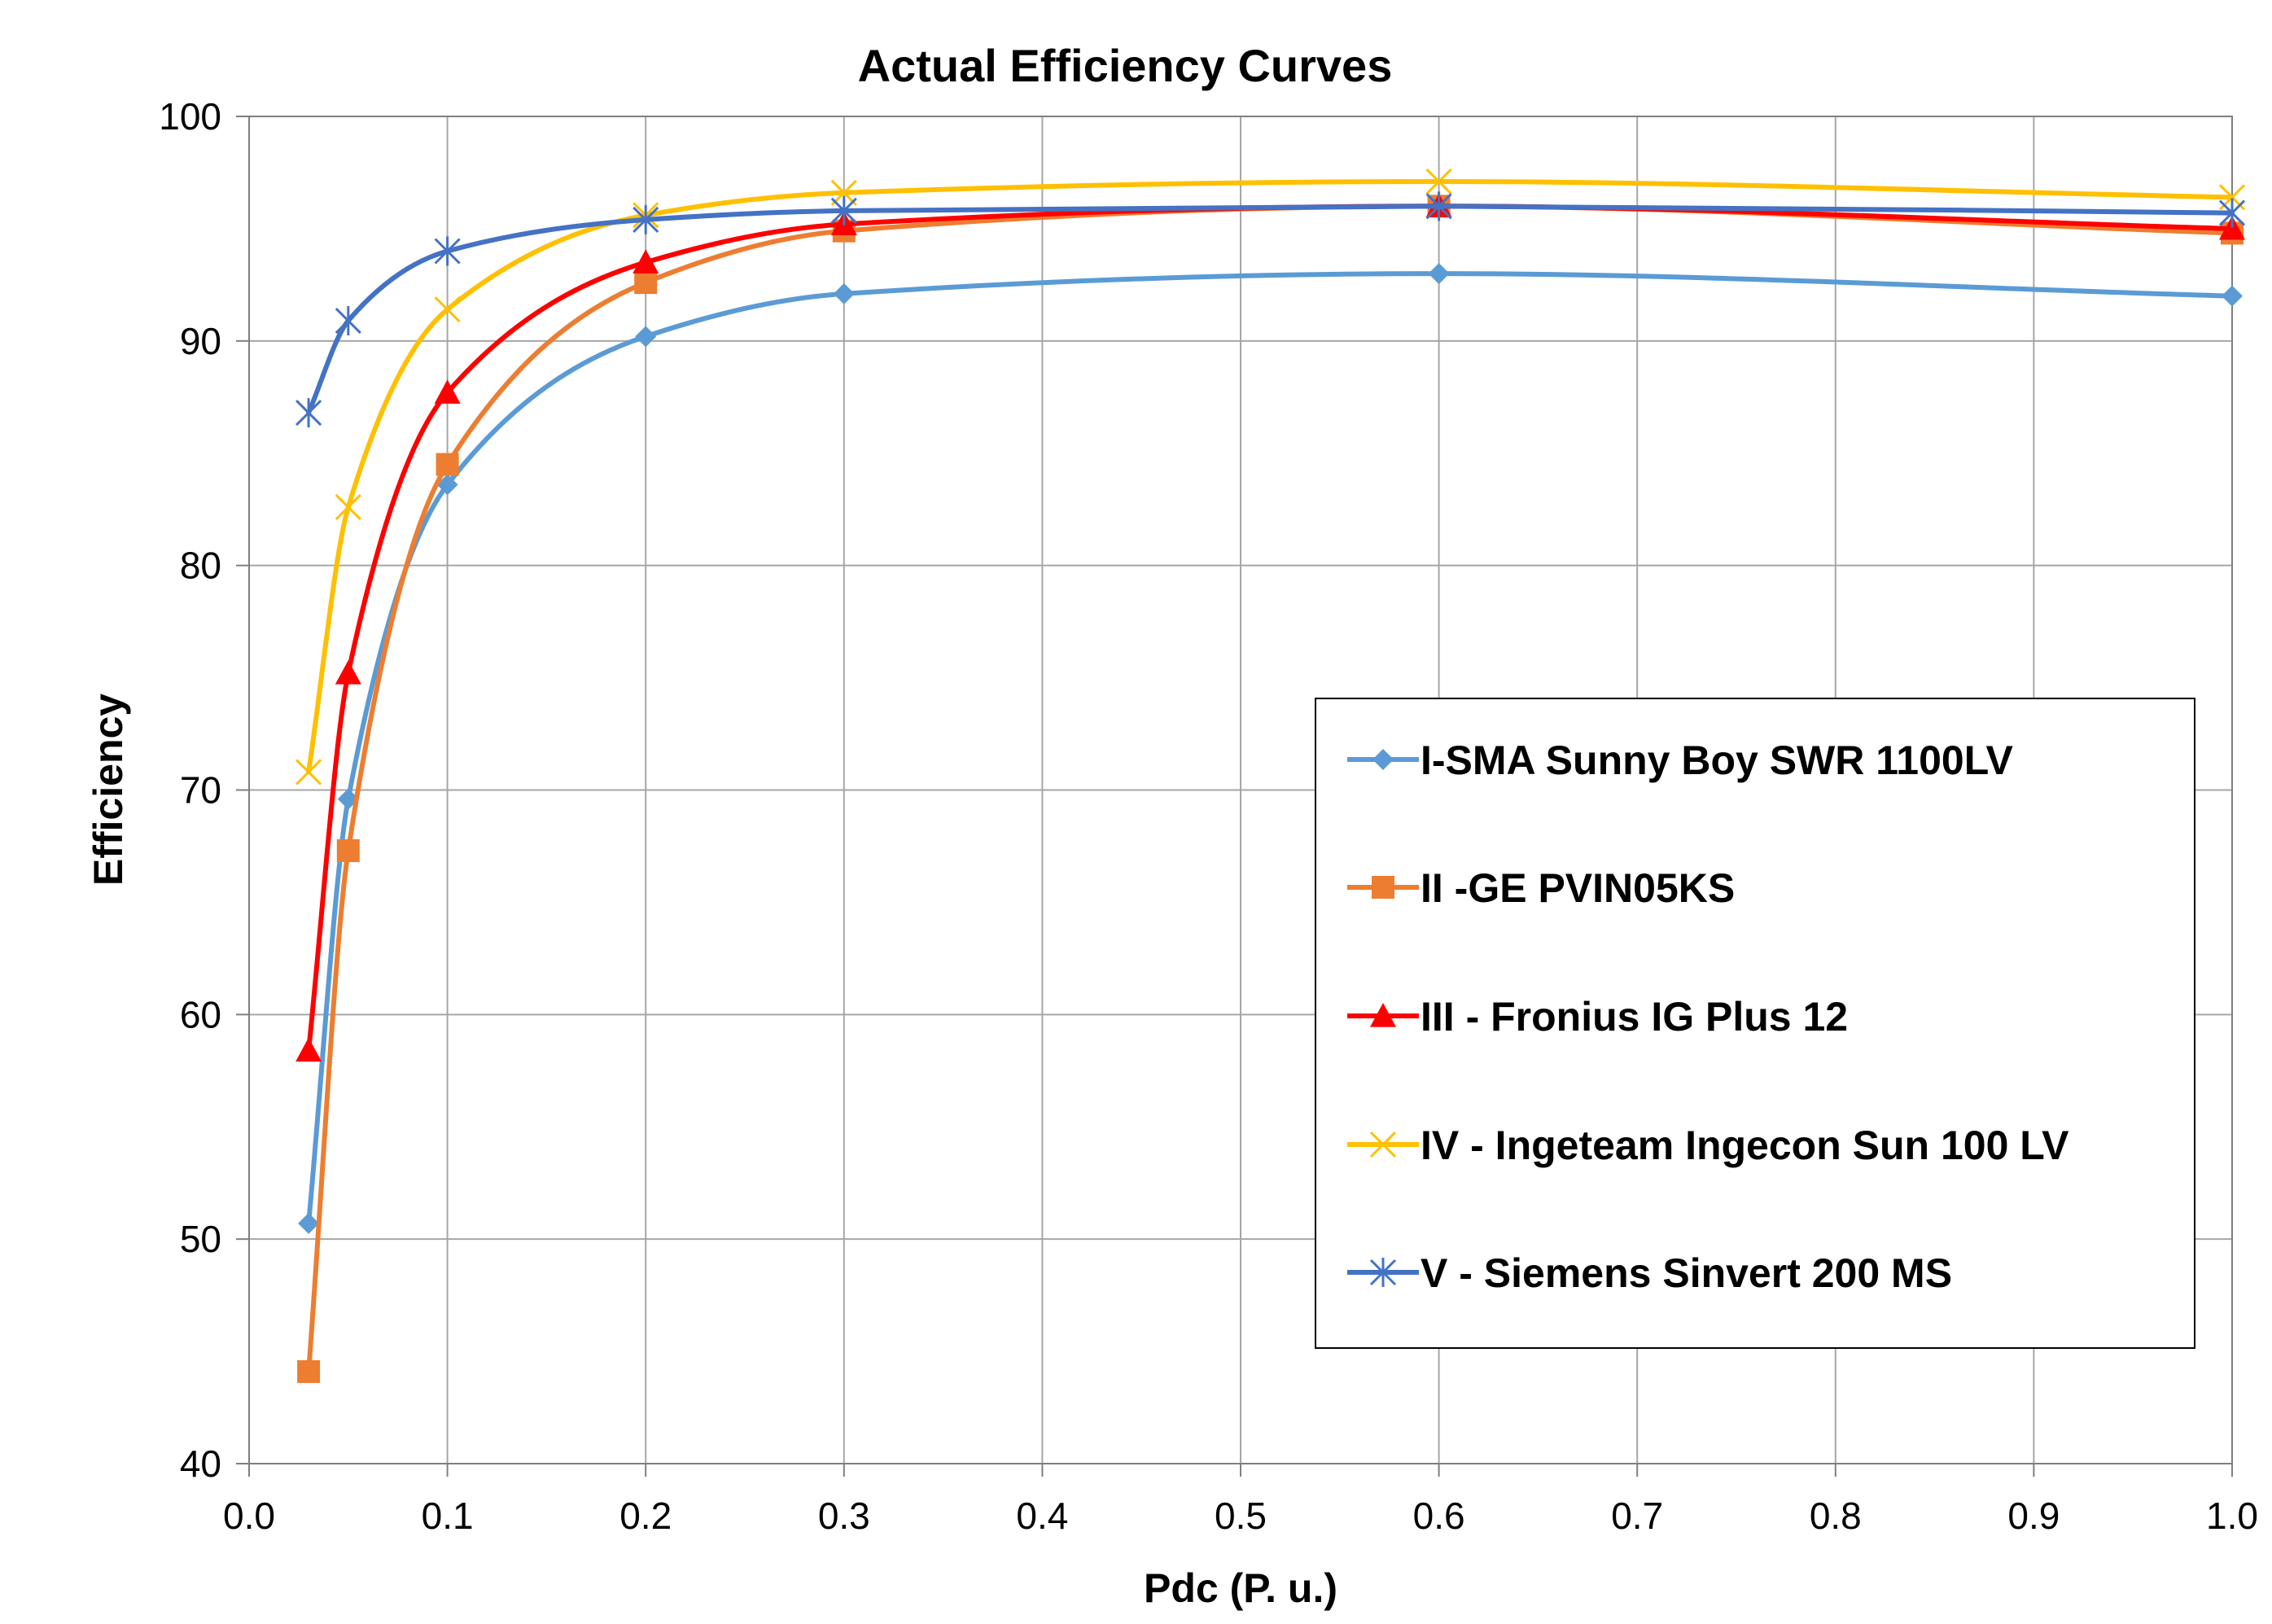  I want to click on legend-item: V - Siemens Sinvert 200 MS, so click(1649, 1273).